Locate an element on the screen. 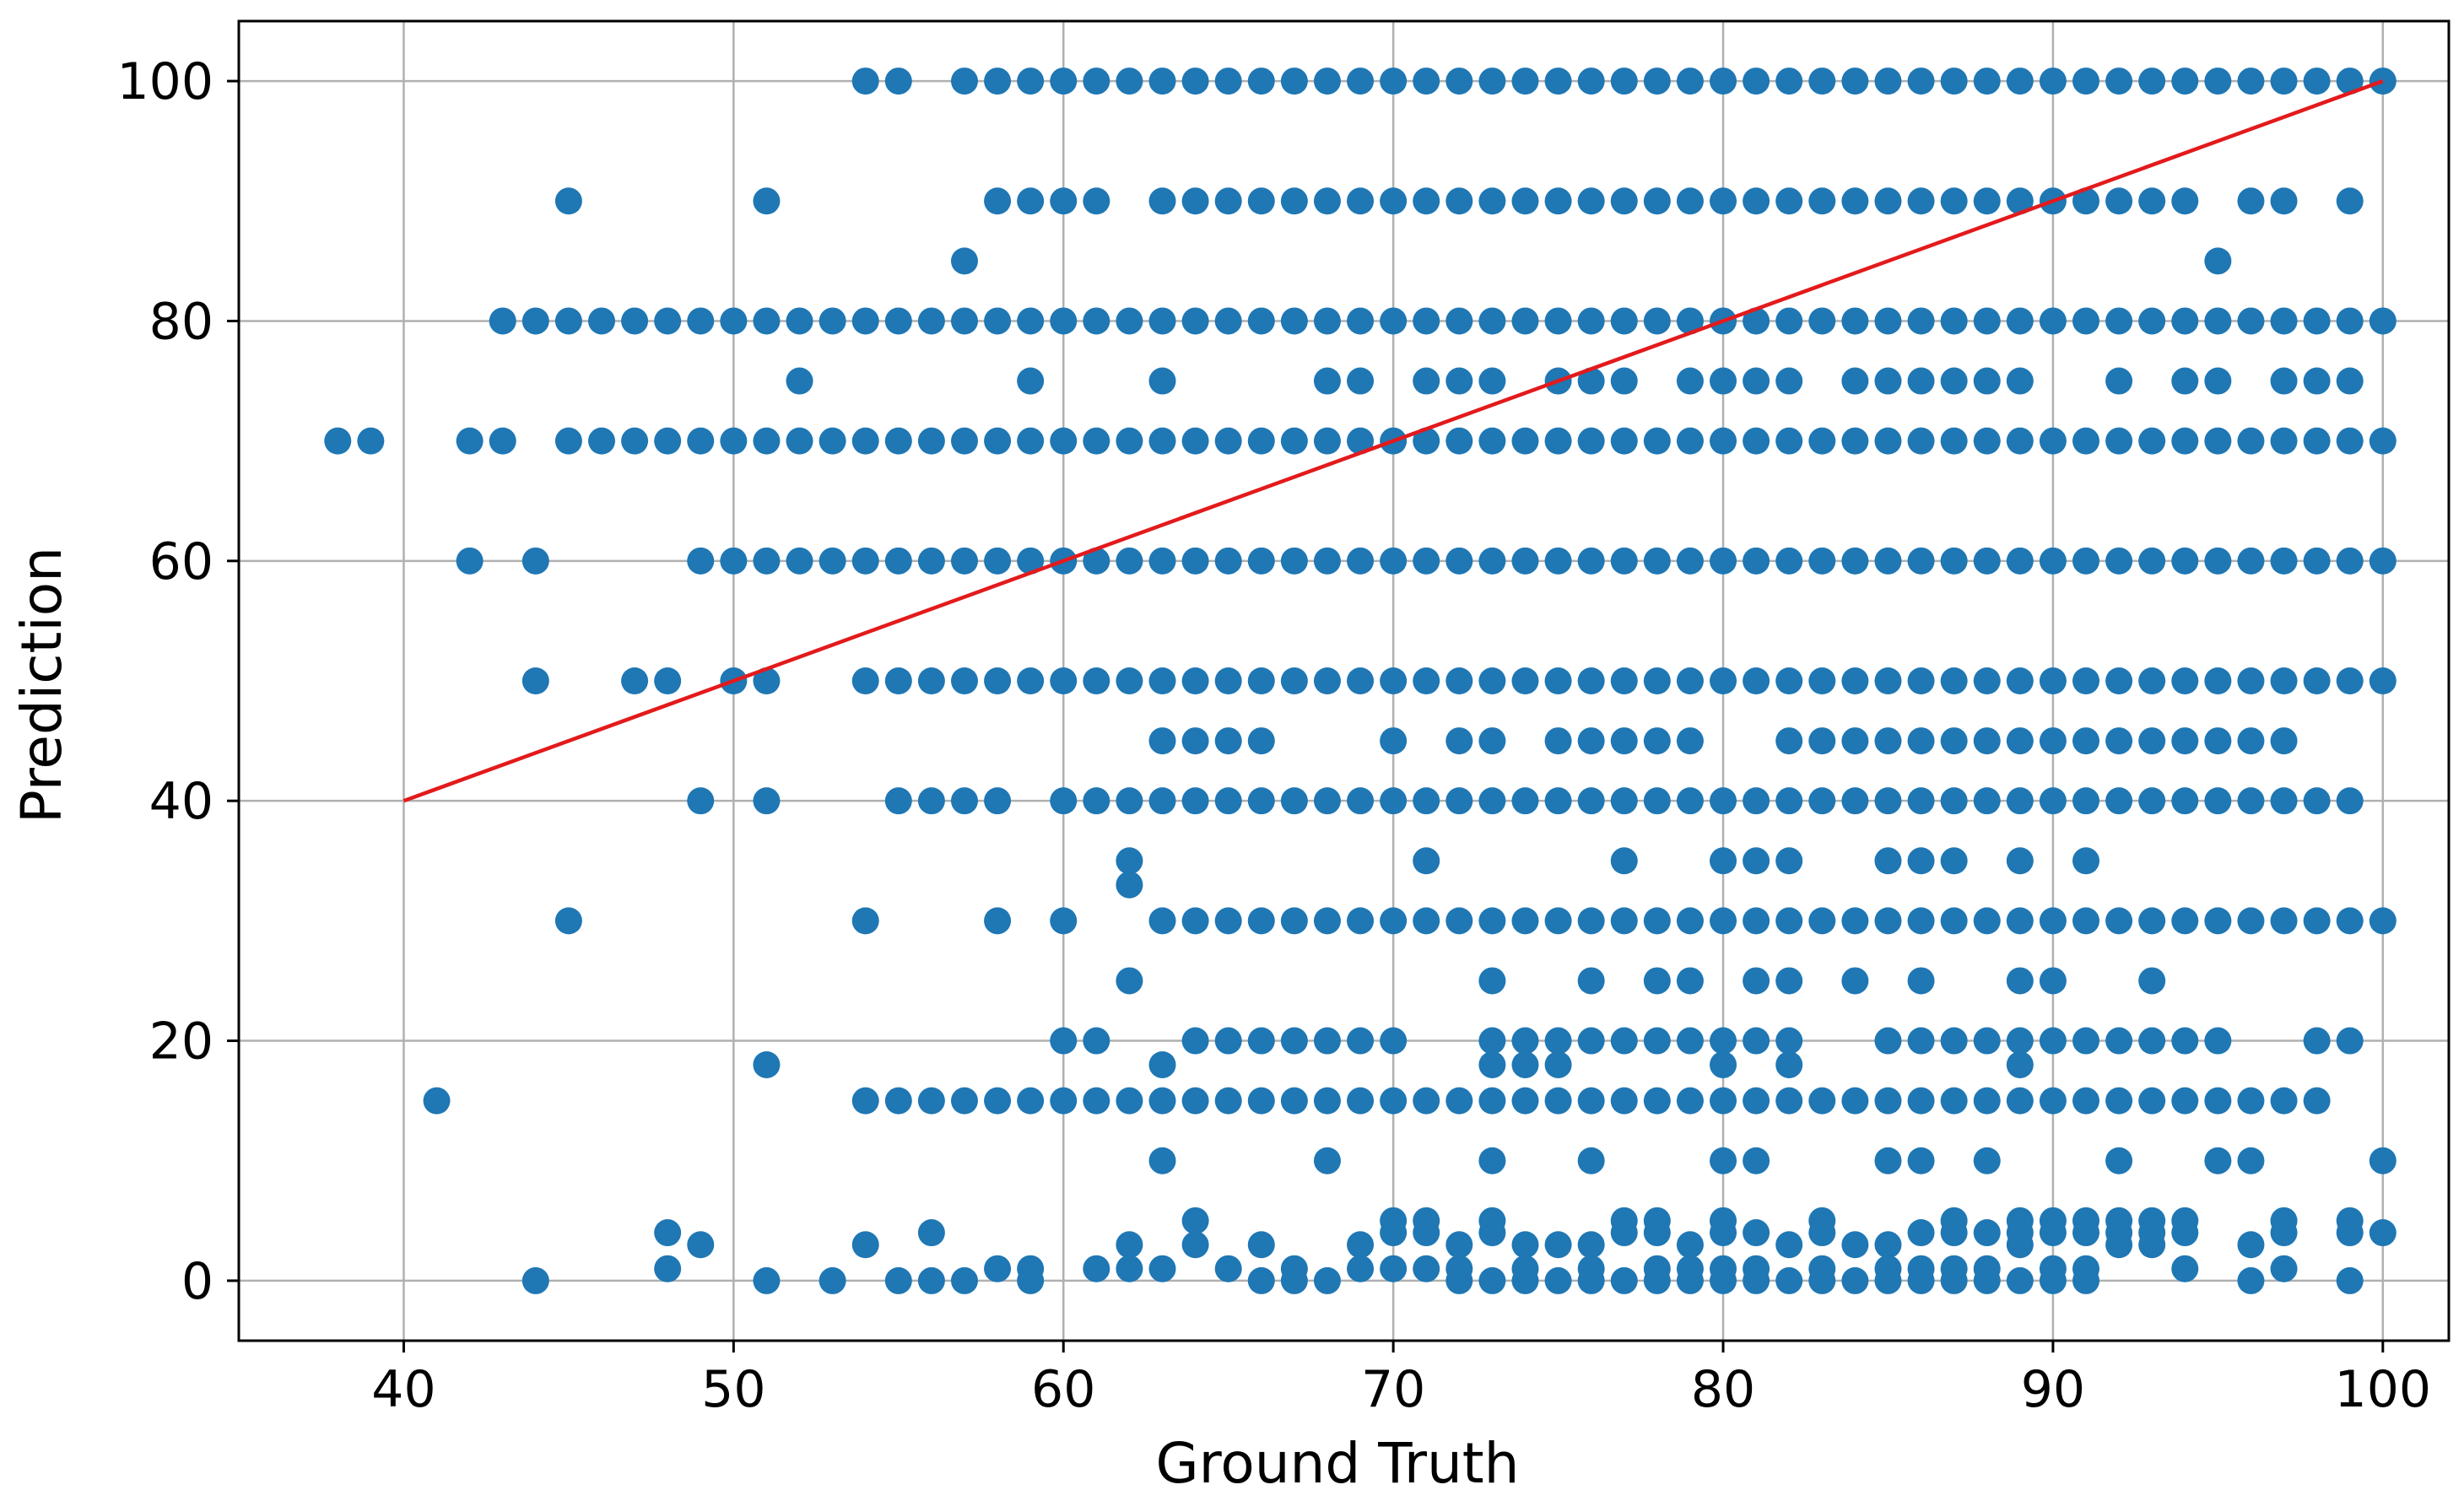 The image size is (2464, 1501). x-tick-label: 80 is located at coordinates (1723, 1389).